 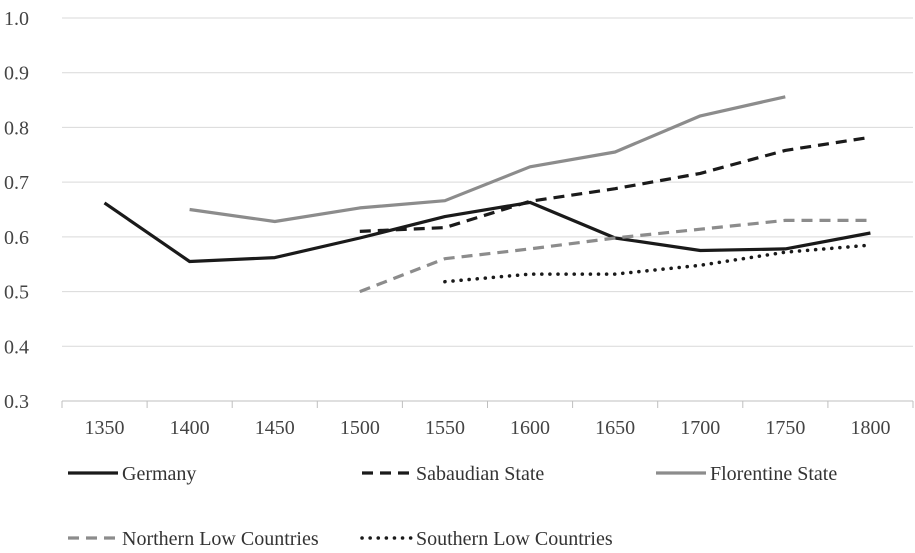 I want to click on legend-label: Germany, so click(x=159, y=474).